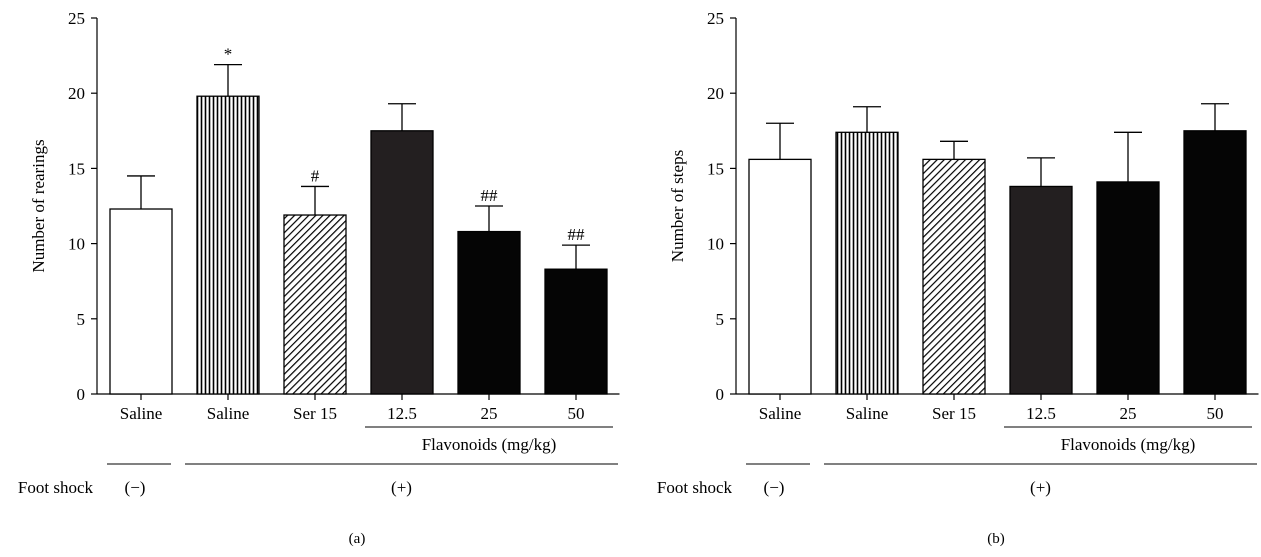 The image size is (1261, 557). What do you see at coordinates (315, 175) in the screenshot?
I see `significance-annotation: #` at bounding box center [315, 175].